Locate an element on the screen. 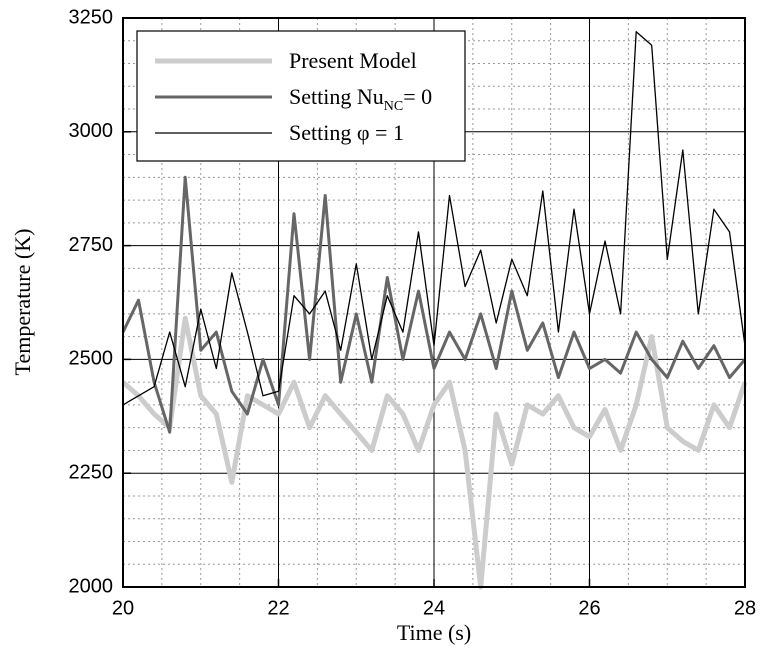 The height and width of the screenshot is (657, 760). x-axis-label: Time (s) is located at coordinates (434, 632).